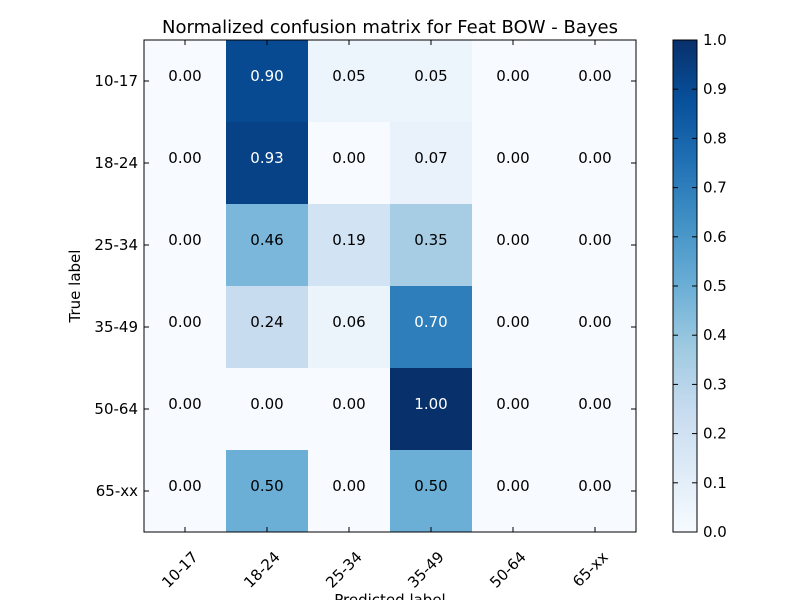 The width and height of the screenshot is (800, 600). What do you see at coordinates (715, 138) in the screenshot?
I see `colorbar-tick-label: 0.8` at bounding box center [715, 138].